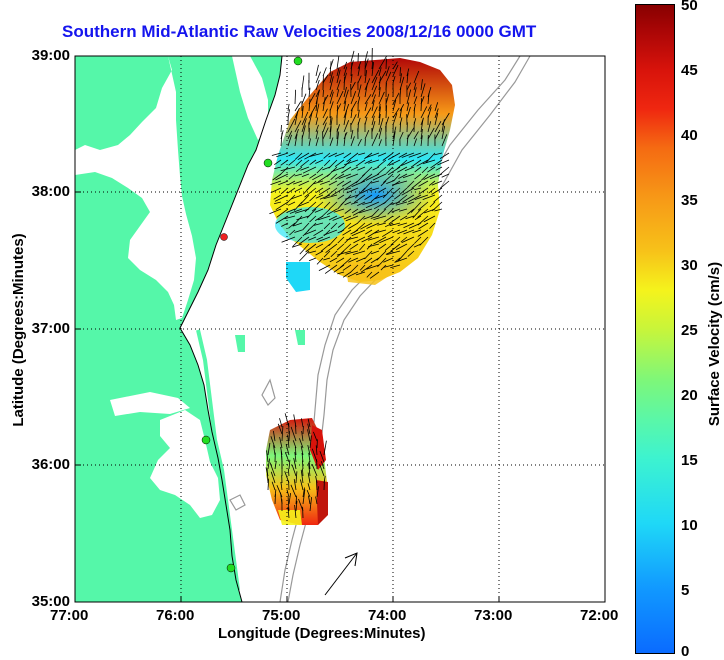 Image resolution: width=724 pixels, height=660 pixels. I want to click on x-tick-label: 76:00, so click(175, 615).